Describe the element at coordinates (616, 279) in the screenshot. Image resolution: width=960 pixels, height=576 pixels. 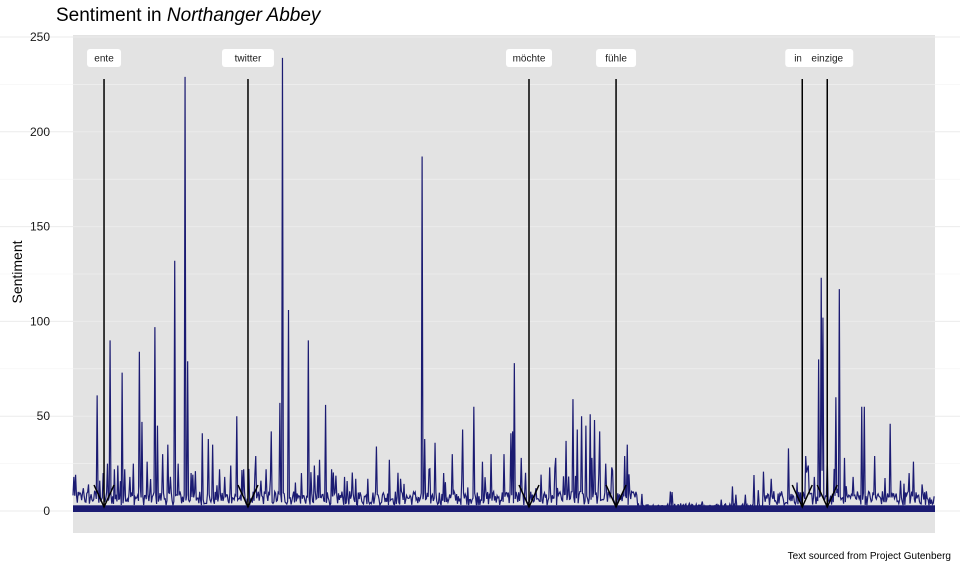
I see `annotation-fühle: fühle` at that location.